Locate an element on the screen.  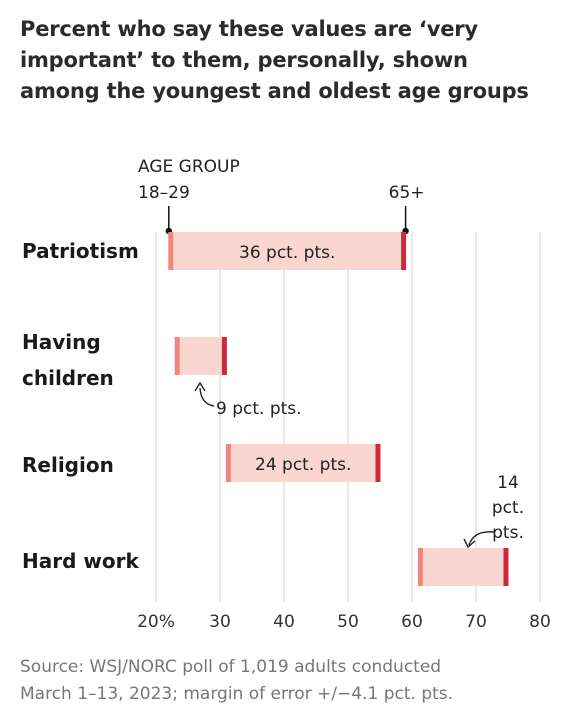
gap-label: 24 pct. pts. is located at coordinates (303, 465).